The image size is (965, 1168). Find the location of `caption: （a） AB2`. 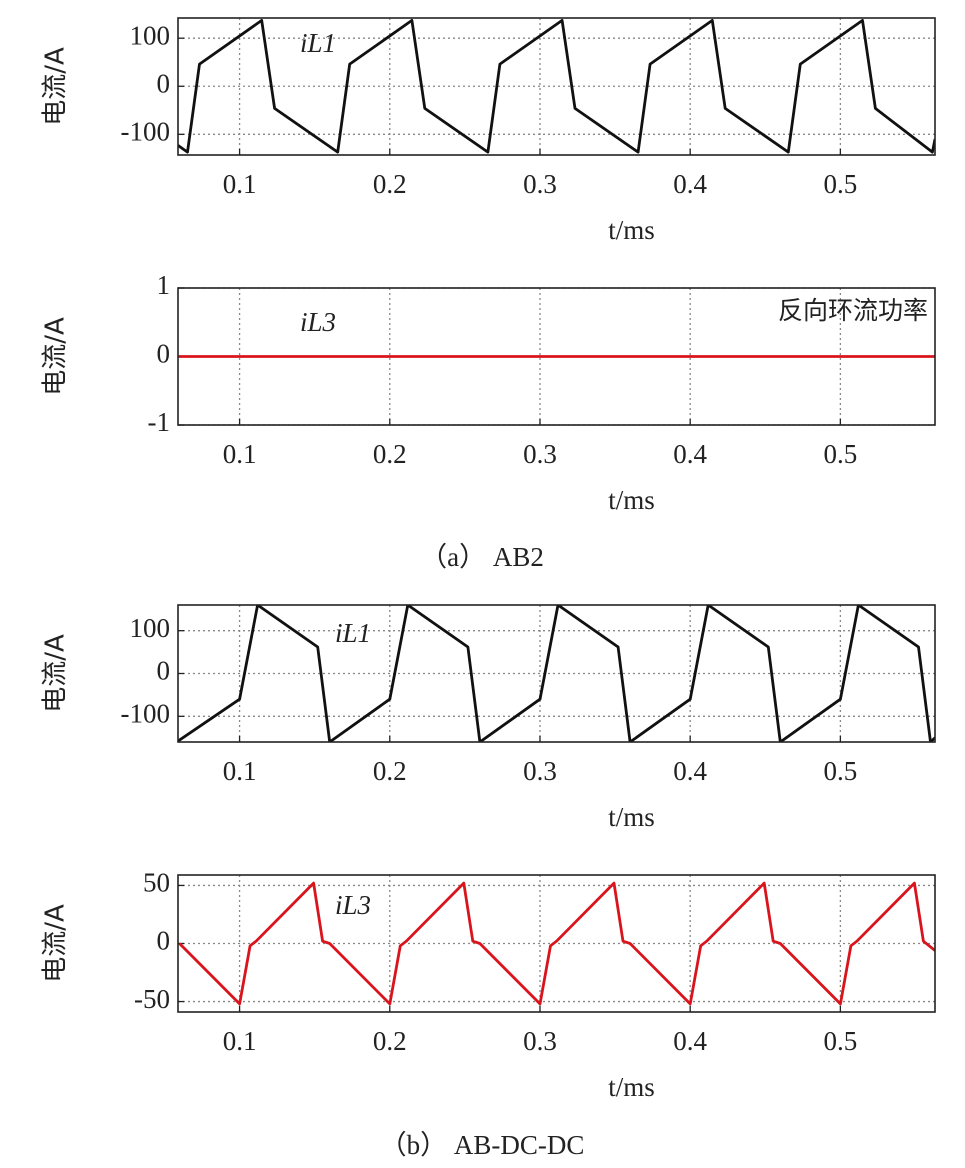

caption: （a） AB2 is located at coordinates (482, 557).